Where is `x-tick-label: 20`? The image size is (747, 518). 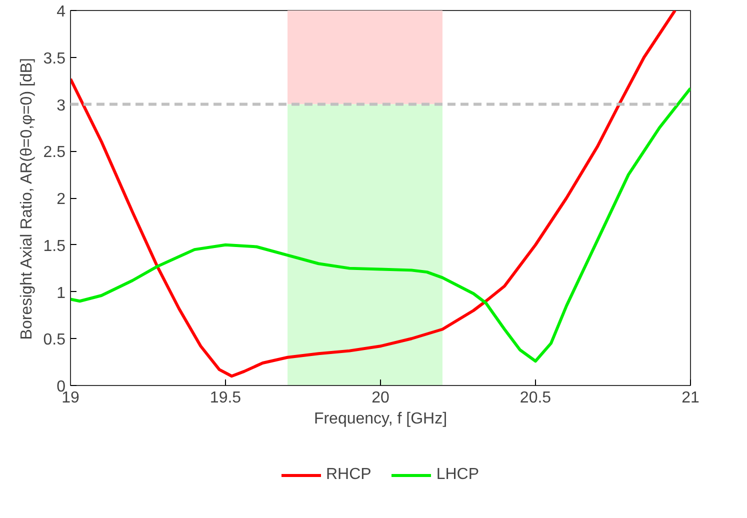 x-tick-label: 20 is located at coordinates (381, 398).